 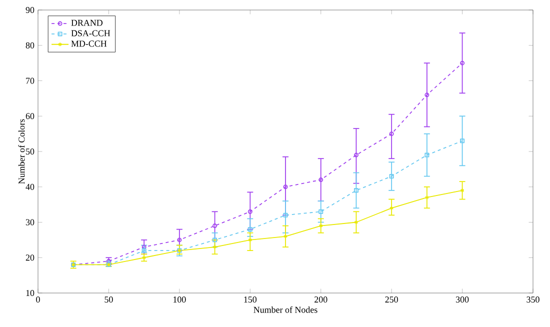 I want to click on y-tick-label: 90, so click(x=30, y=10).